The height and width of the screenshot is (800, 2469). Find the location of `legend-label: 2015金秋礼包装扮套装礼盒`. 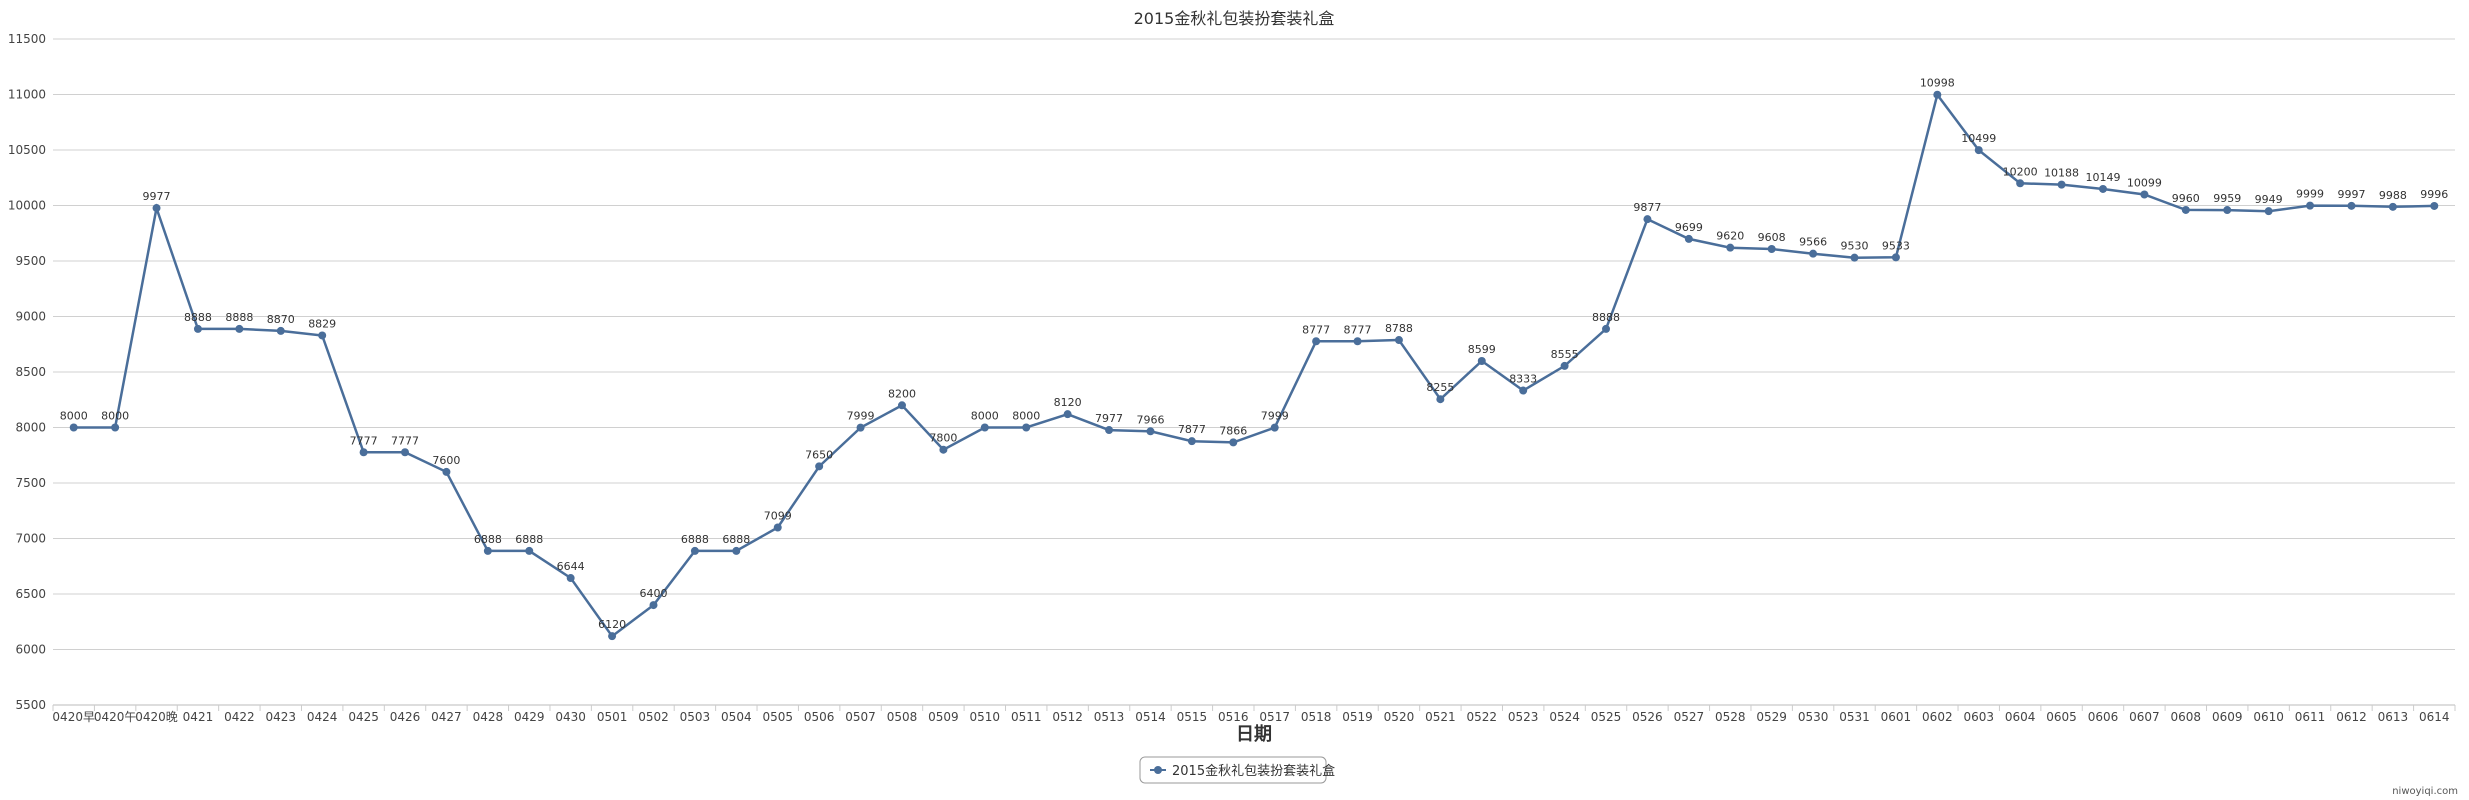

legend-label: 2015金秋礼包装扮套装礼盒 is located at coordinates (1253, 771).